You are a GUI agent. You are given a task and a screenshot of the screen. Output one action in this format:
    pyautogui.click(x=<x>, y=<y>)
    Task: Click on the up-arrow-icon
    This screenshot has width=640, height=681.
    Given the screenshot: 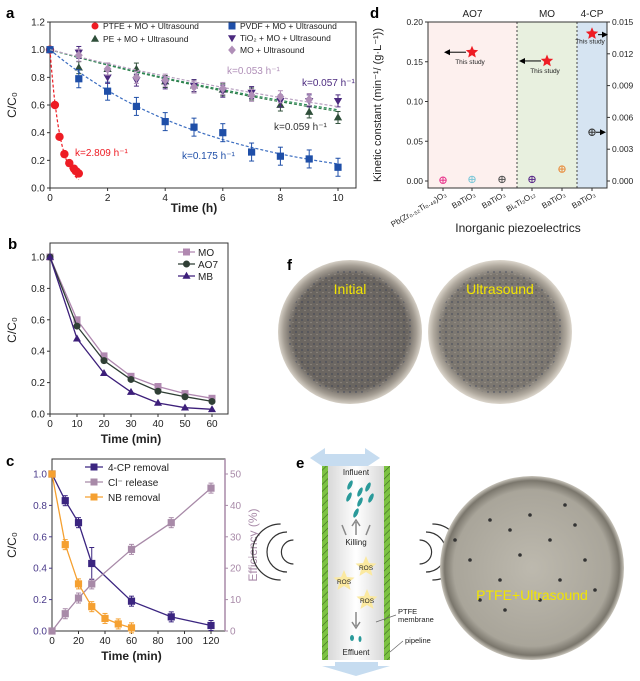 What is the action you would take?
    pyautogui.click(x=356, y=527)
    